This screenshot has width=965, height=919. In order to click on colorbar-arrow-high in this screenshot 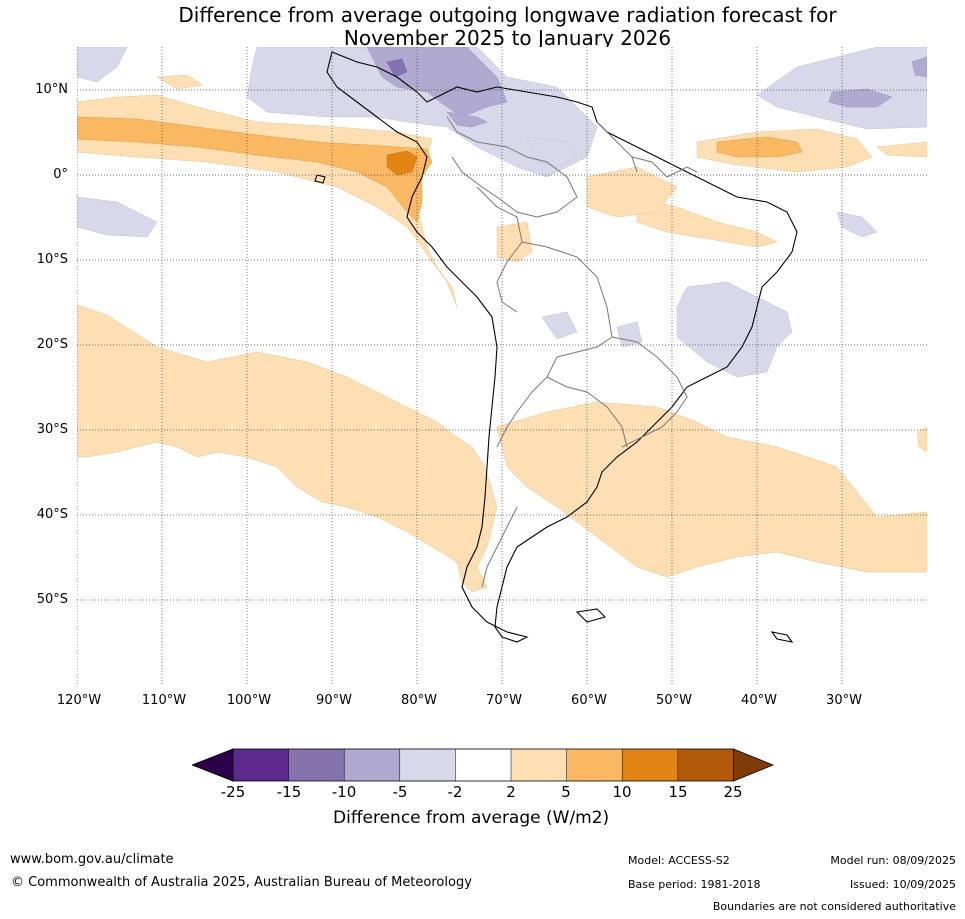, I will do `click(753, 765)`.